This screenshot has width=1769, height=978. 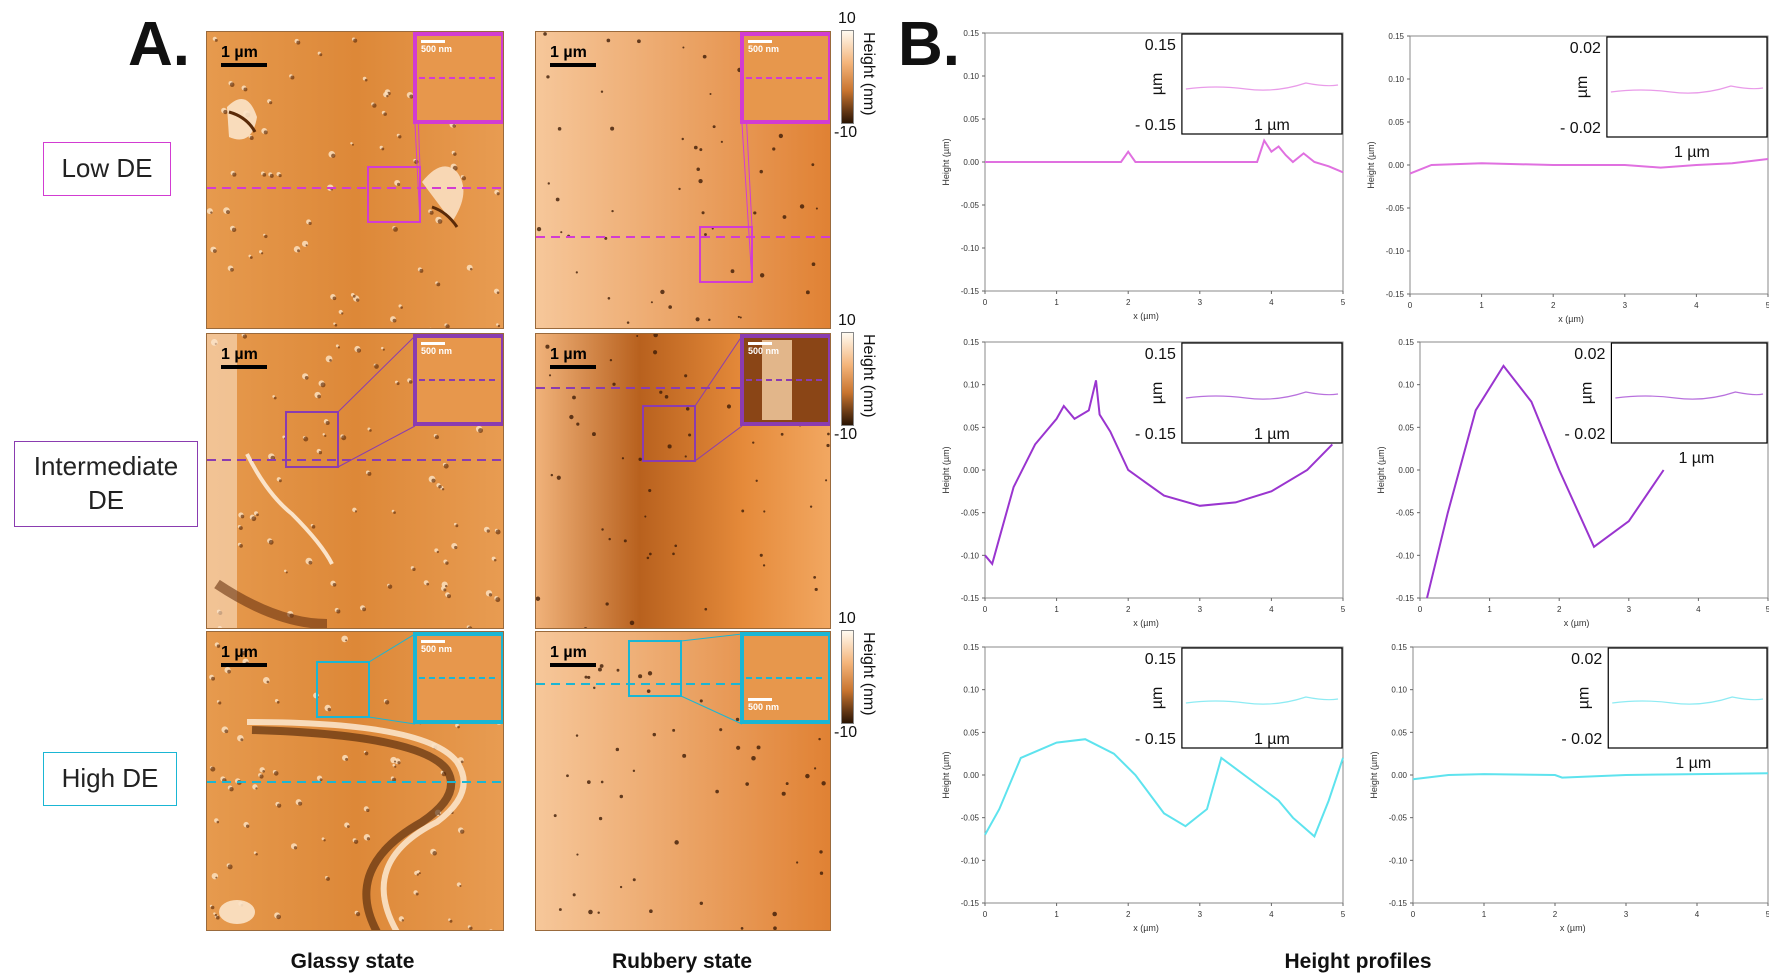 What do you see at coordinates (110, 779) in the screenshot?
I see `row-label: High DE` at bounding box center [110, 779].